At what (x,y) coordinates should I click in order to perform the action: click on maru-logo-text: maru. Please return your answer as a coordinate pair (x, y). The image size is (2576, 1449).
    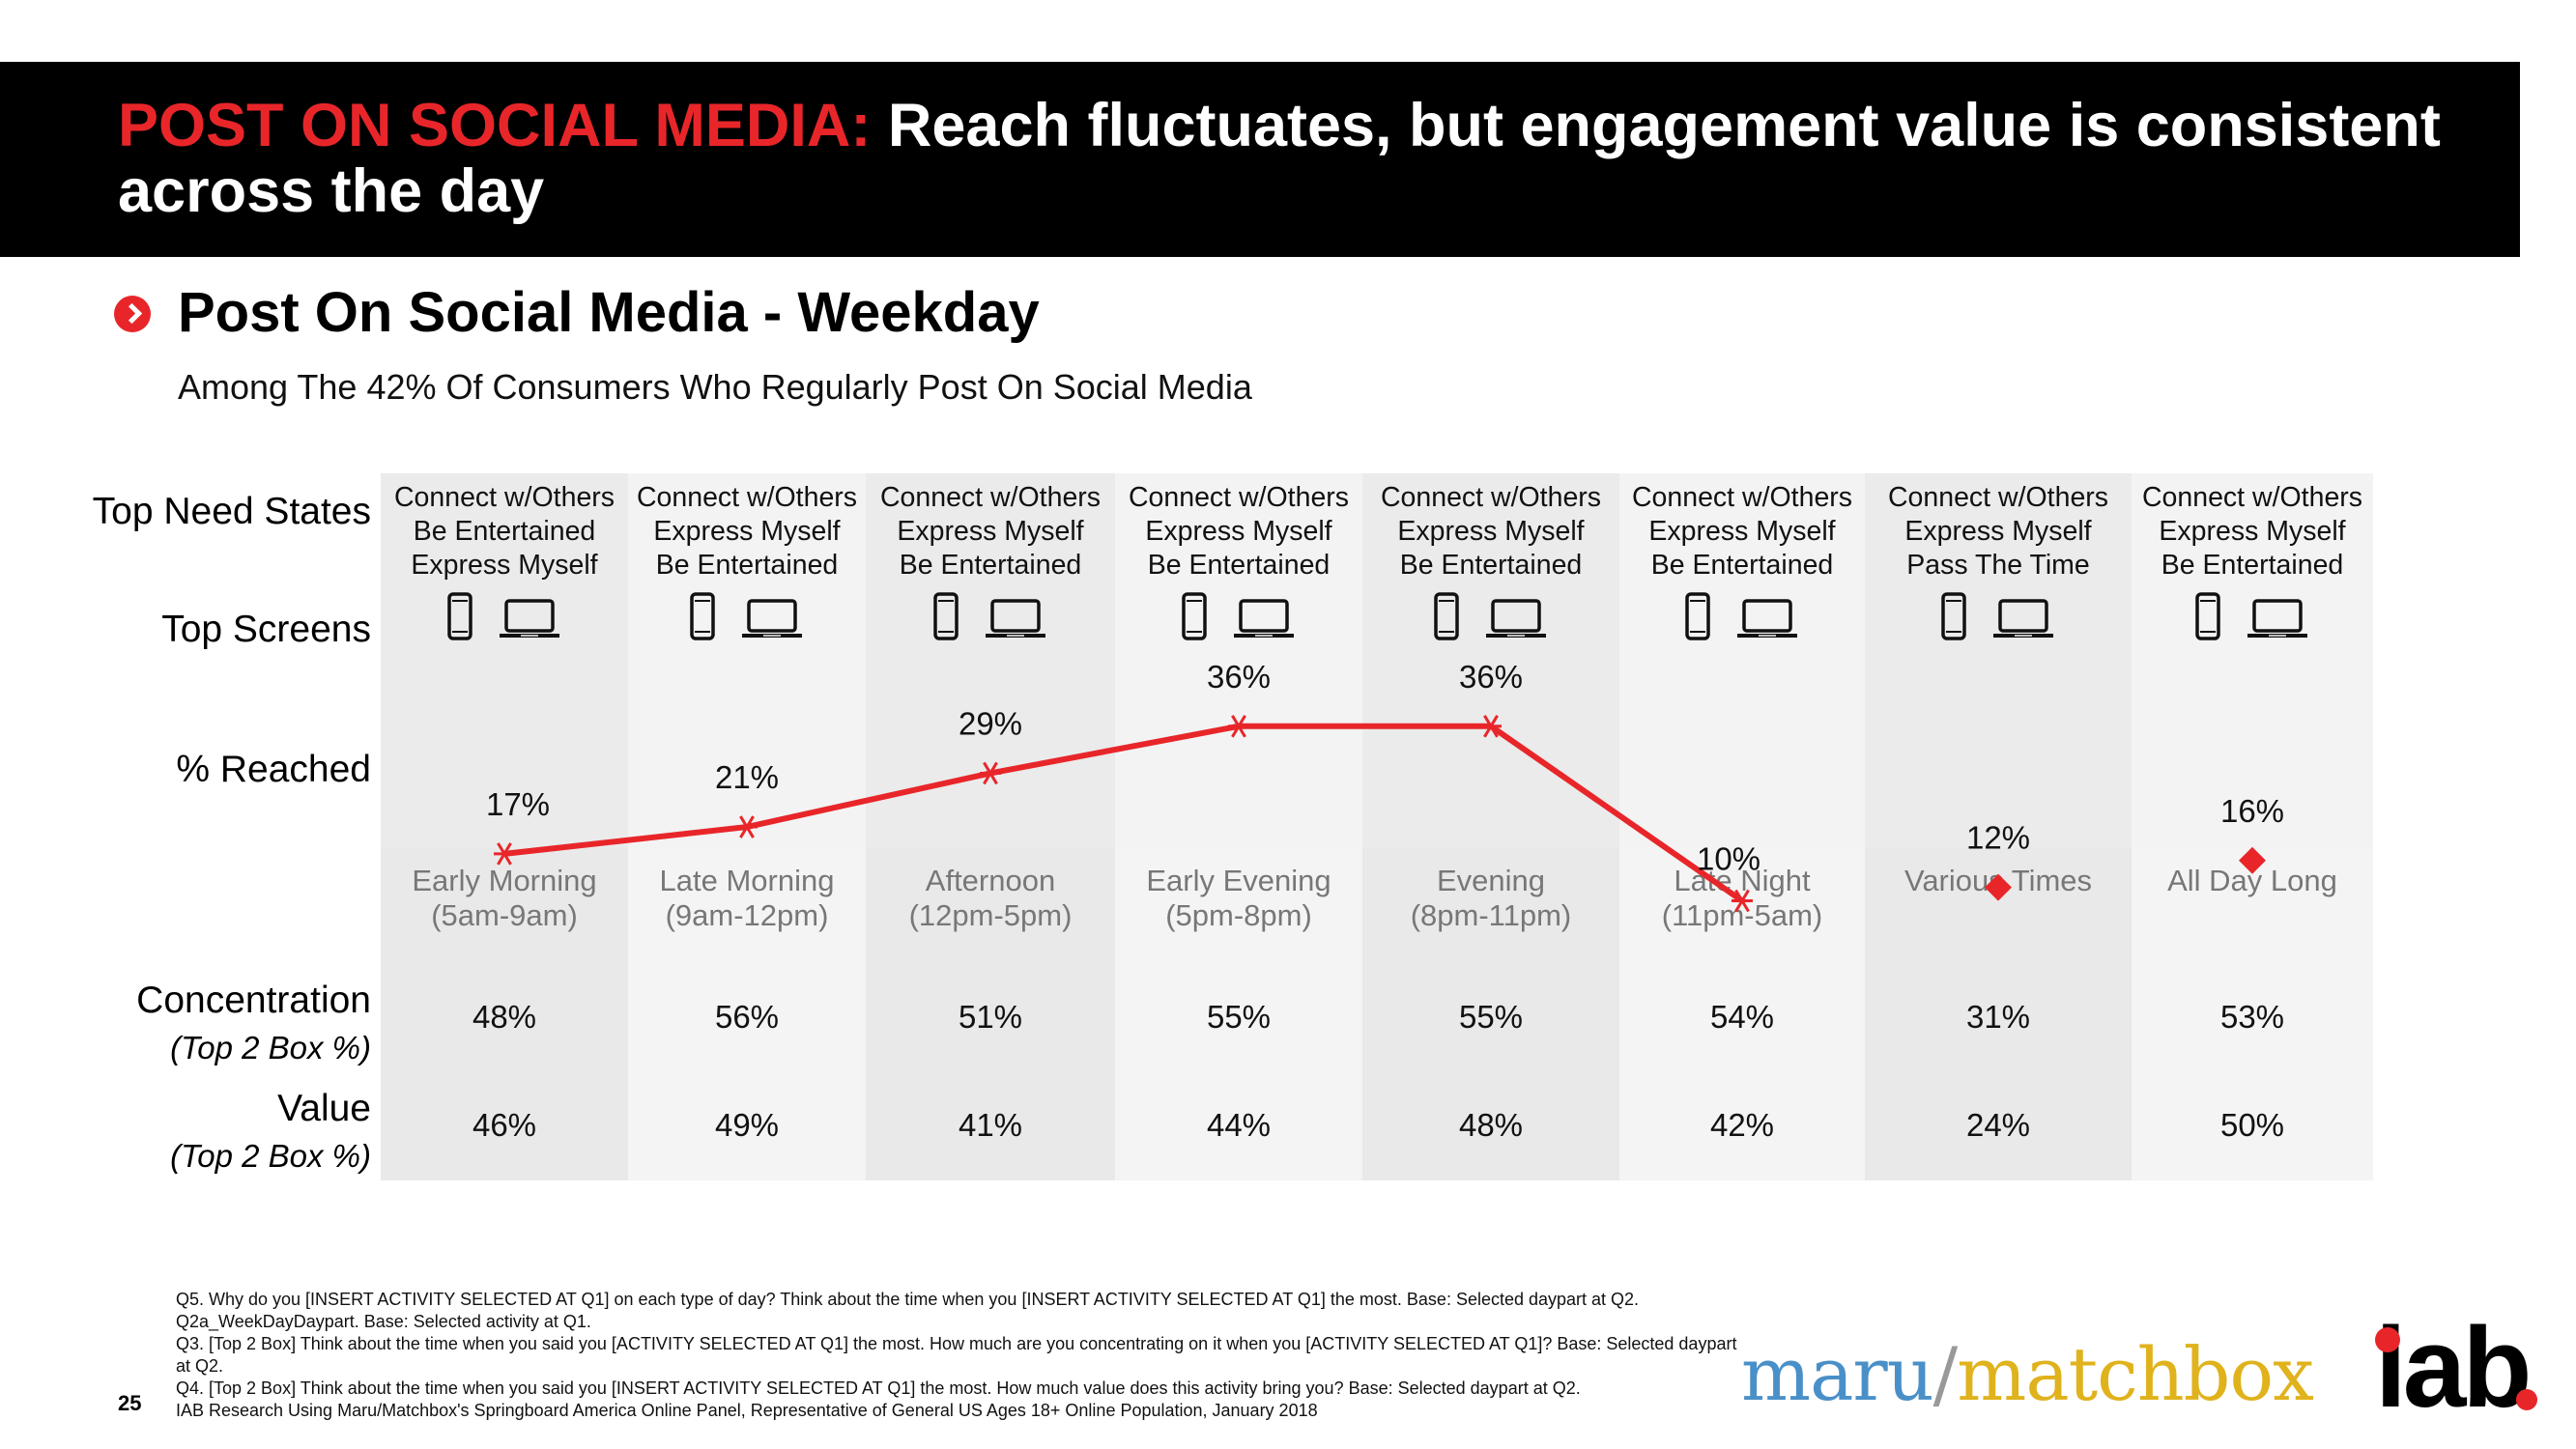
    Looking at the image, I should click on (1838, 1374).